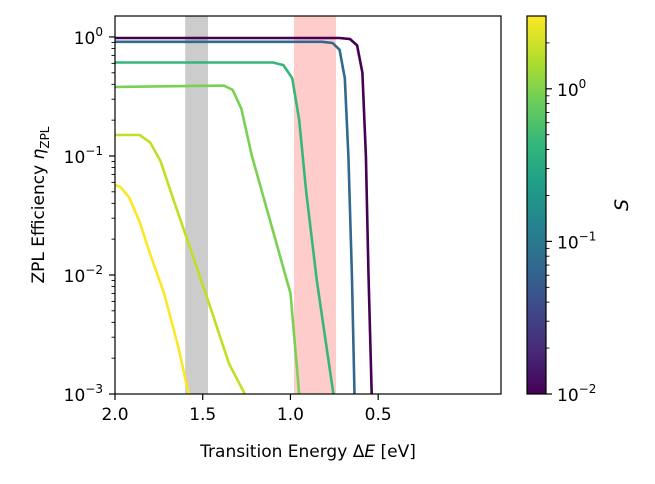 This screenshot has width=655, height=484. Describe the element at coordinates (202, 415) in the screenshot. I see `x-tick-label: 1.5` at that location.